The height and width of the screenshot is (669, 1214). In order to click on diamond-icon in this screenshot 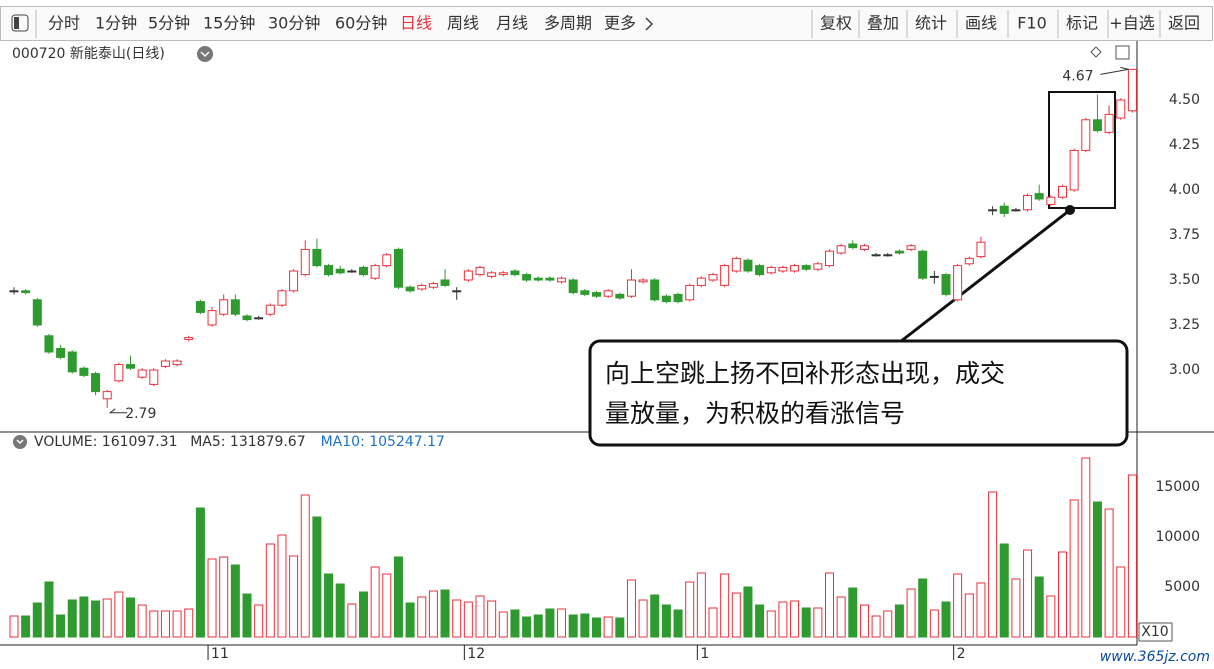, I will do `click(1096, 52)`.